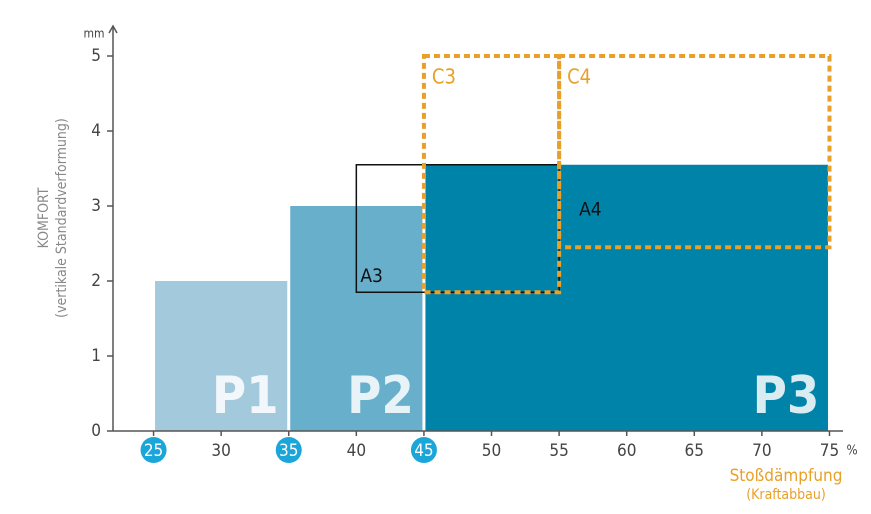 The height and width of the screenshot is (514, 871). What do you see at coordinates (626, 451) in the screenshot?
I see `x-tick-label: 60` at bounding box center [626, 451].